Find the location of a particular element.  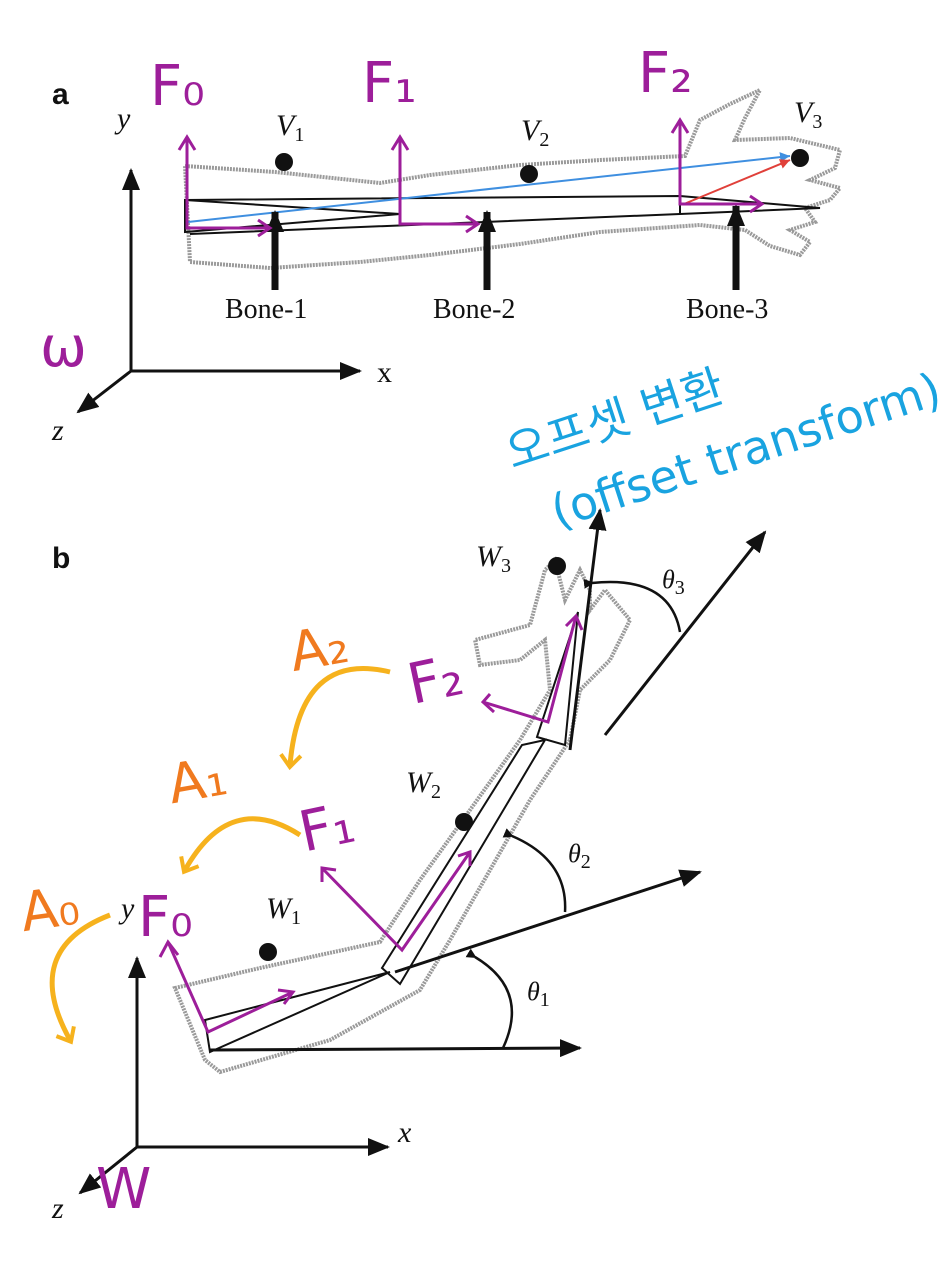

panel-b-x-label: x is located at coordinates (404, 1132).